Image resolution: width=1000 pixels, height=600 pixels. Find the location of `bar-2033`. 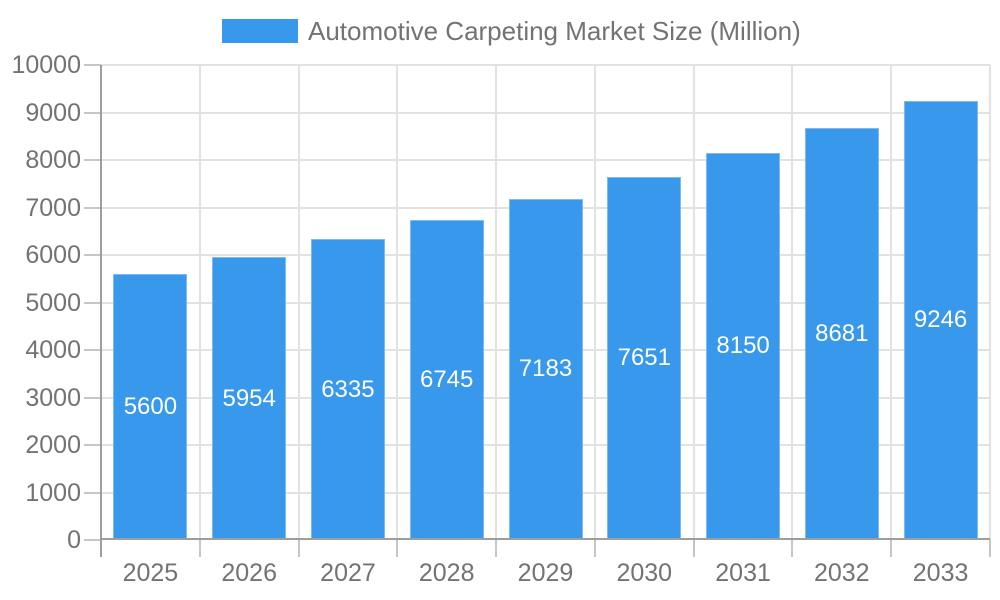

bar-2033 is located at coordinates (940, 320).